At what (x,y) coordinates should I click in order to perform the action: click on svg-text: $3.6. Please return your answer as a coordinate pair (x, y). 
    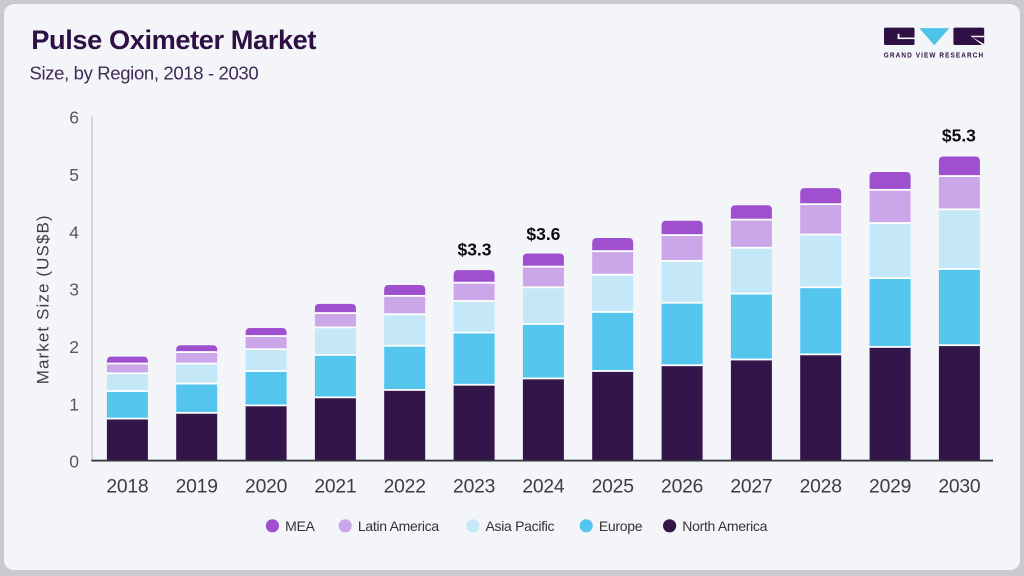
    Looking at the image, I should click on (543, 234).